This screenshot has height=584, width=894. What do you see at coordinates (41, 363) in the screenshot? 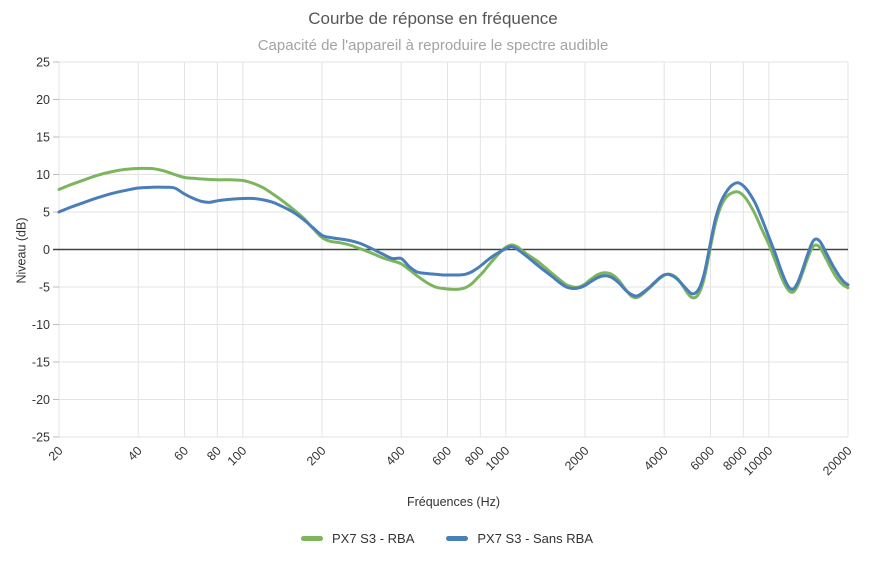
I see `y-tick-label: -15` at bounding box center [41, 363].